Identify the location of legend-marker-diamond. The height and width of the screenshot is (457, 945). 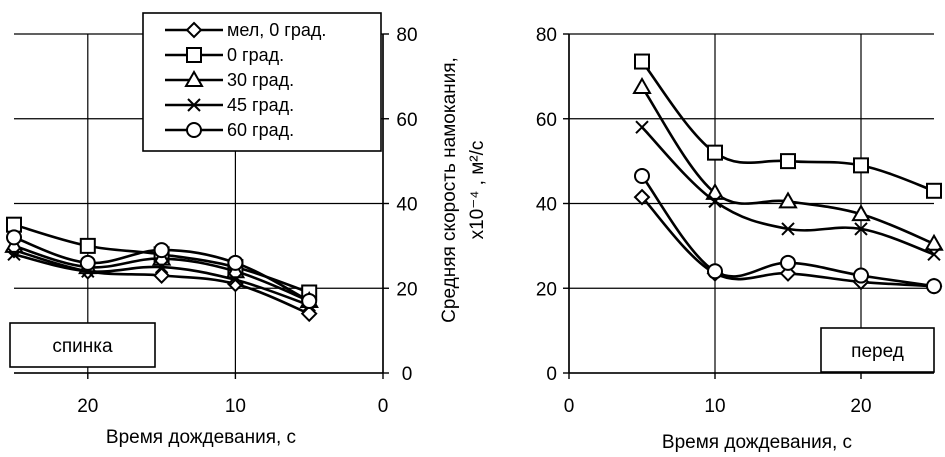
(194, 30).